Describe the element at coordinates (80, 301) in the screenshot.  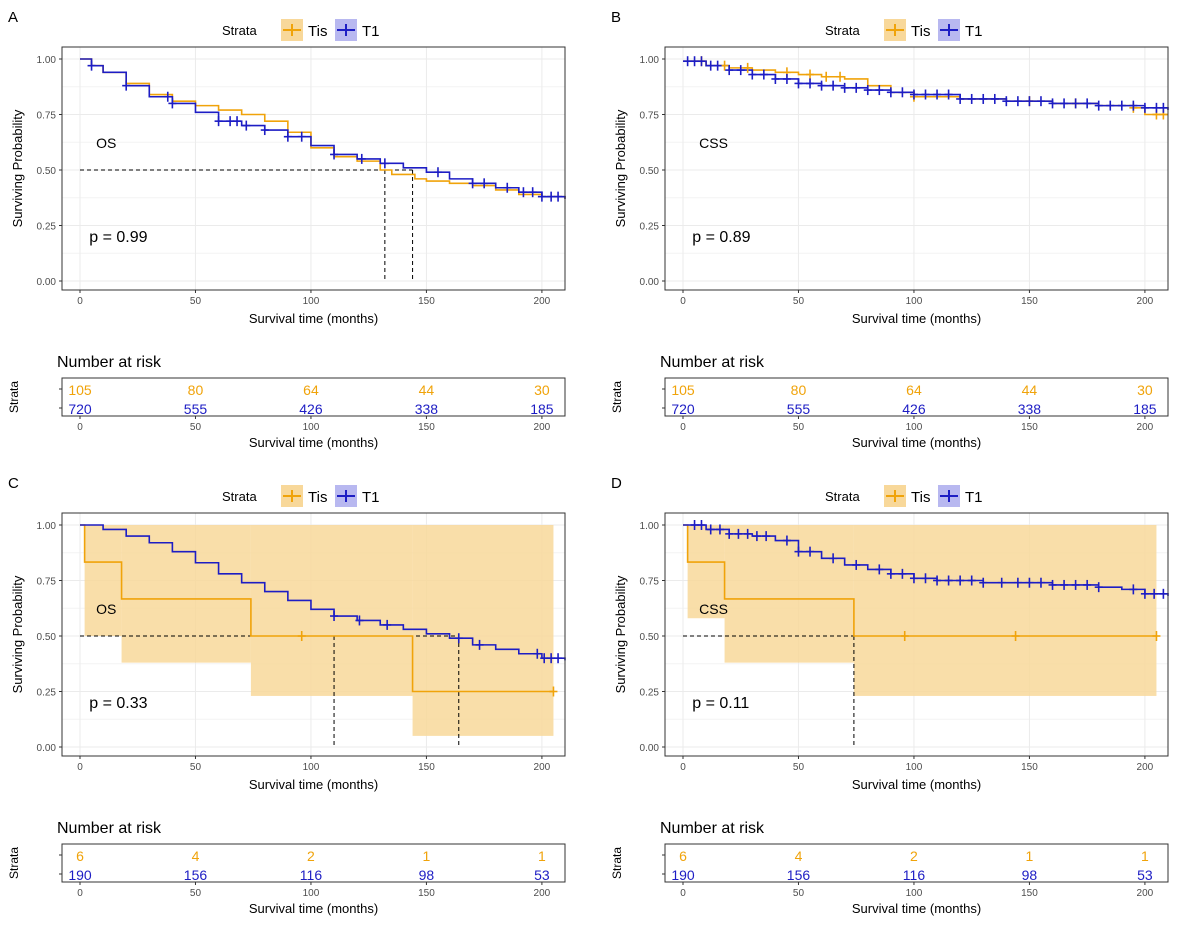
I see `x-tick-label: 0` at that location.